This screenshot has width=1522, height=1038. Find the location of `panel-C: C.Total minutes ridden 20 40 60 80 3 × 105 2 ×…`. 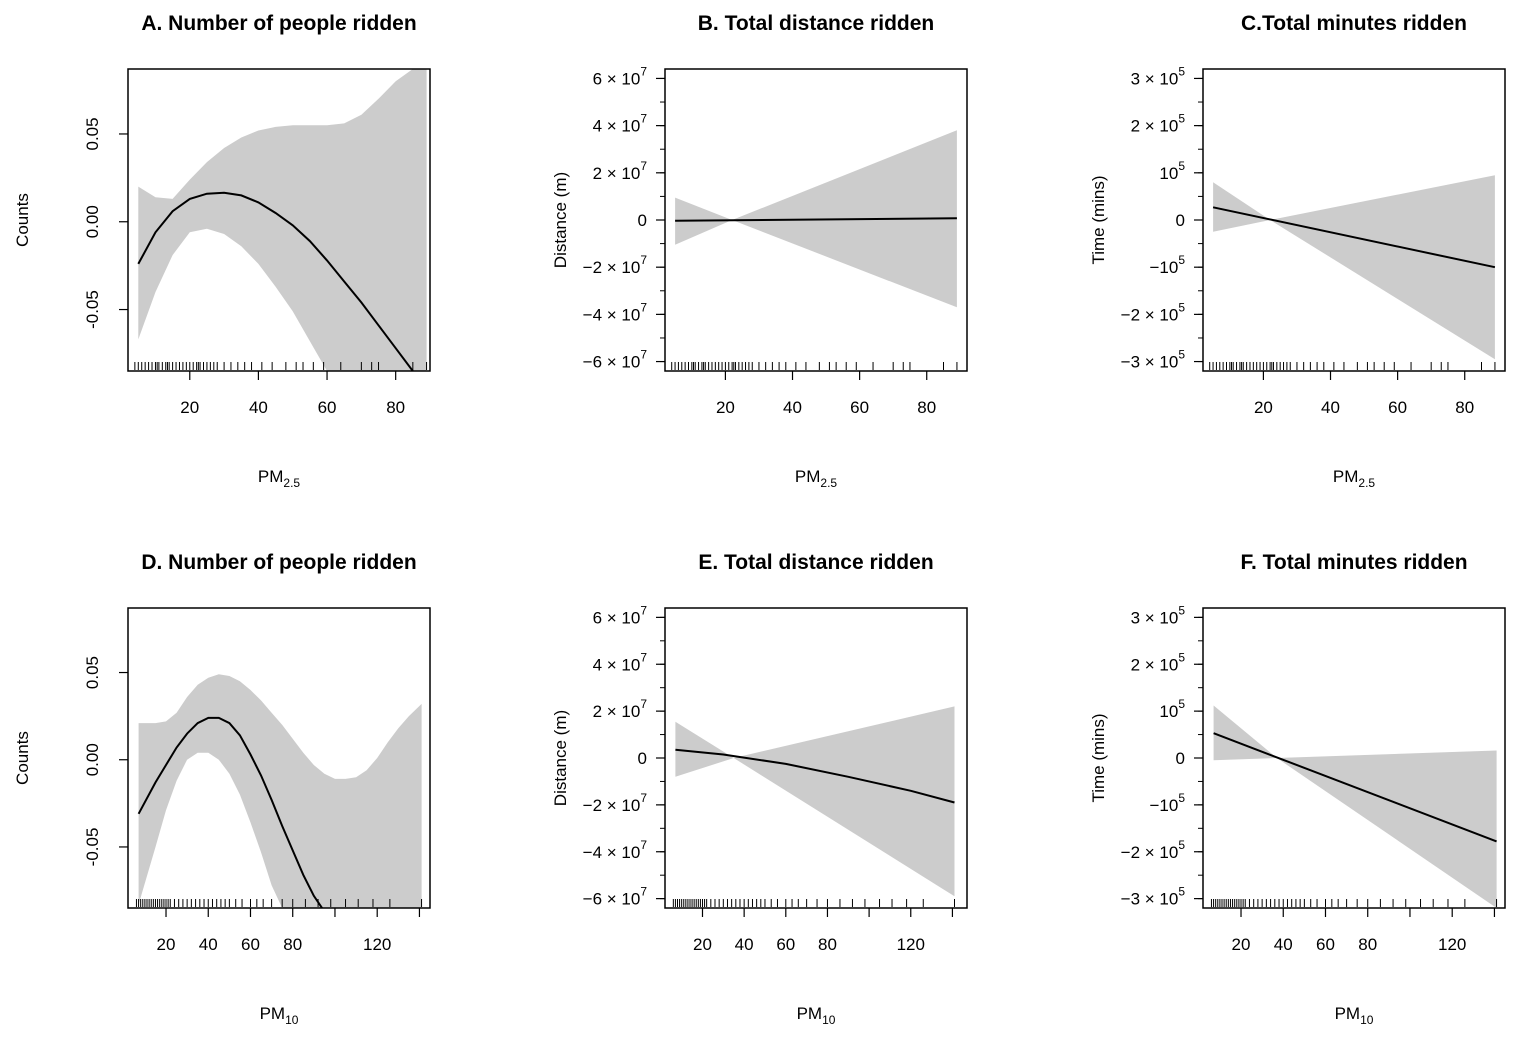

panel-C: C.Total minutes ridden 20 40 60 80 3 × 105 2 ×… is located at coordinates (1297, 251).